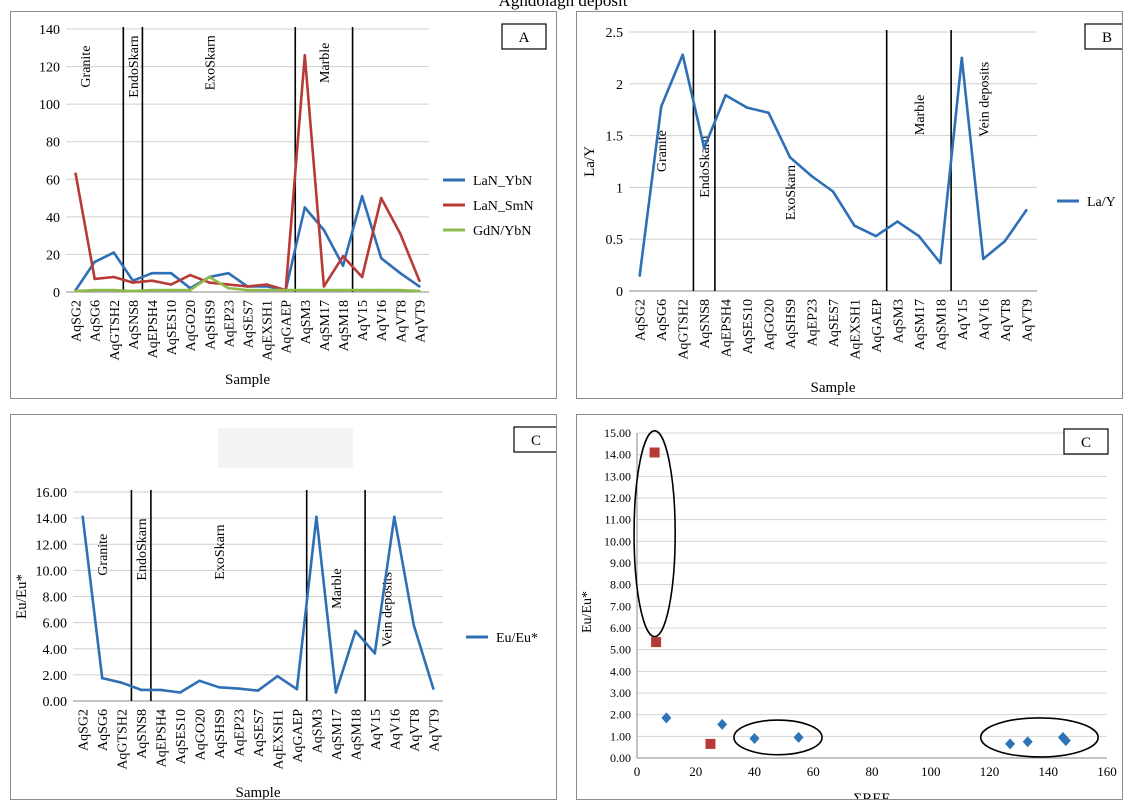 The image size is (1126, 800). What do you see at coordinates (1086, 443) in the screenshot?
I see `panel-label: C` at bounding box center [1086, 443].